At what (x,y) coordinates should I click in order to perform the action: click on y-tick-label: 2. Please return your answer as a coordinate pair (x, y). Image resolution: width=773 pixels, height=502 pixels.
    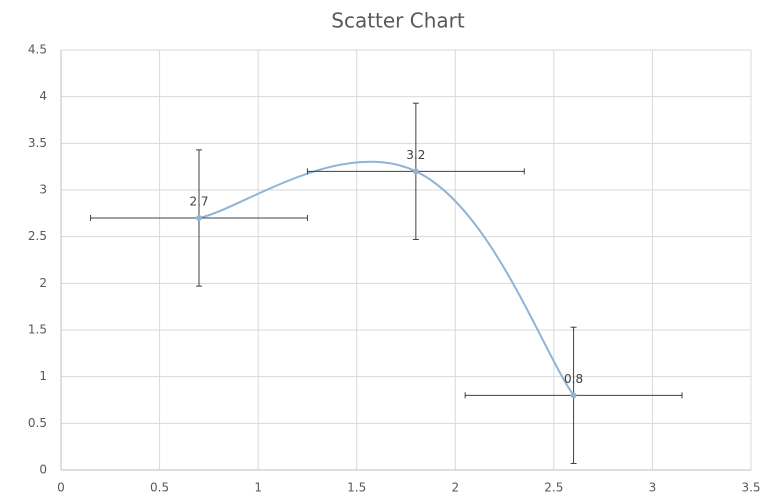
    Looking at the image, I should click on (43, 283).